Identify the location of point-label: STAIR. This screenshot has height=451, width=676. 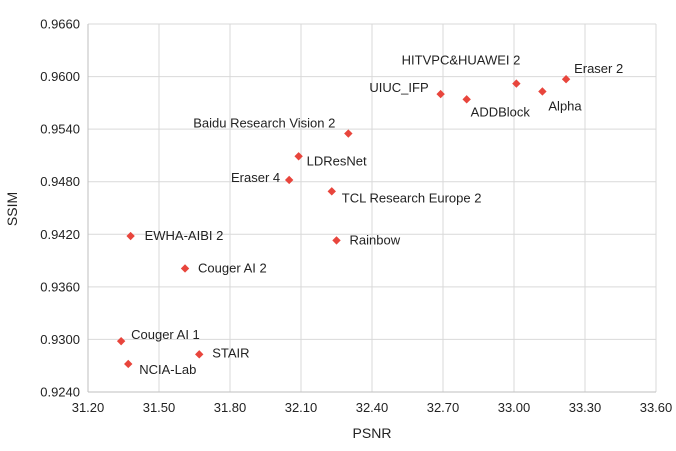
(230, 352).